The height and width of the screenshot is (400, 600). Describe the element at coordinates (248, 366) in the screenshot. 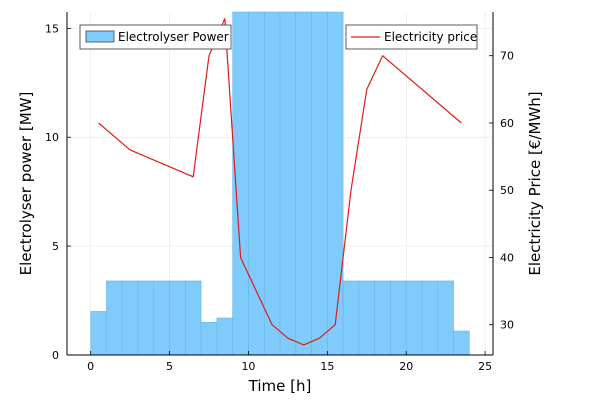

I see `x-tick-label: 10` at that location.